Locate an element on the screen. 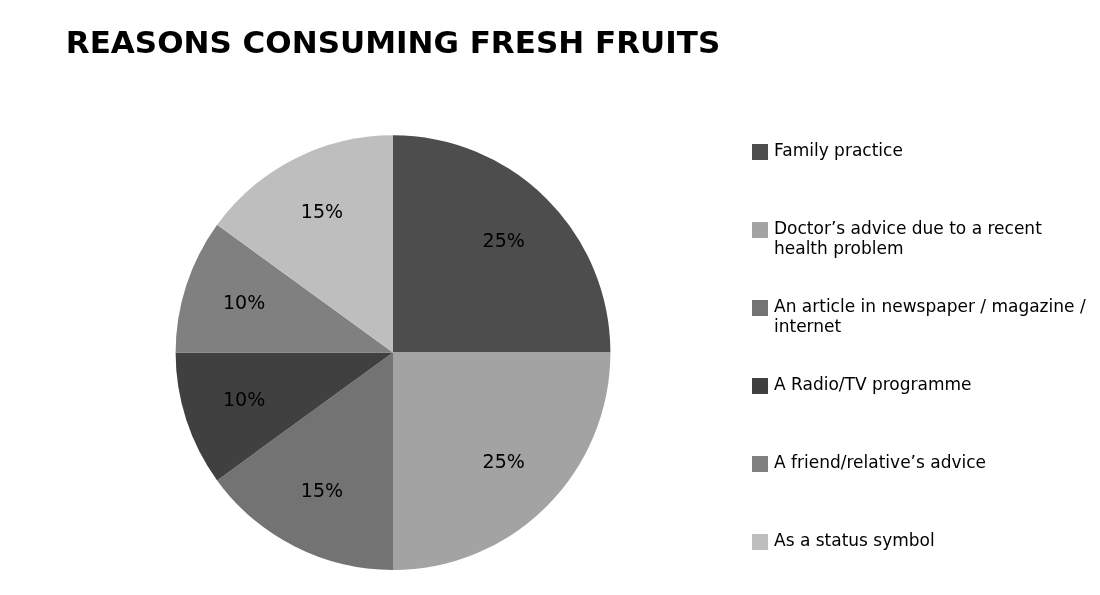  legend-label: A friend/relative’s advice is located at coordinates (880, 462).